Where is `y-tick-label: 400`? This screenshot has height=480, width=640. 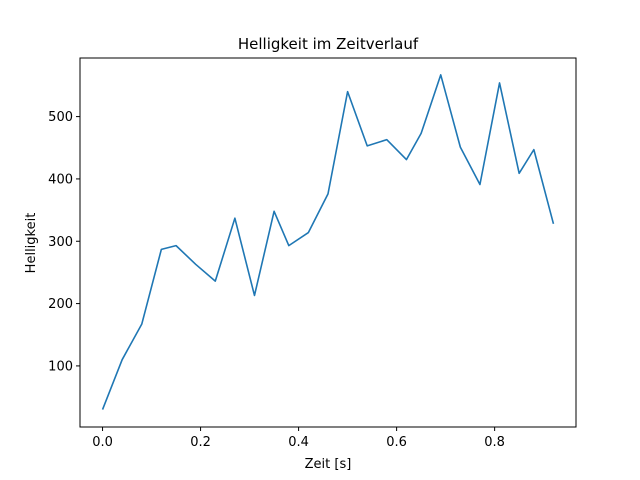
y-tick-label: 400 is located at coordinates (60, 179).